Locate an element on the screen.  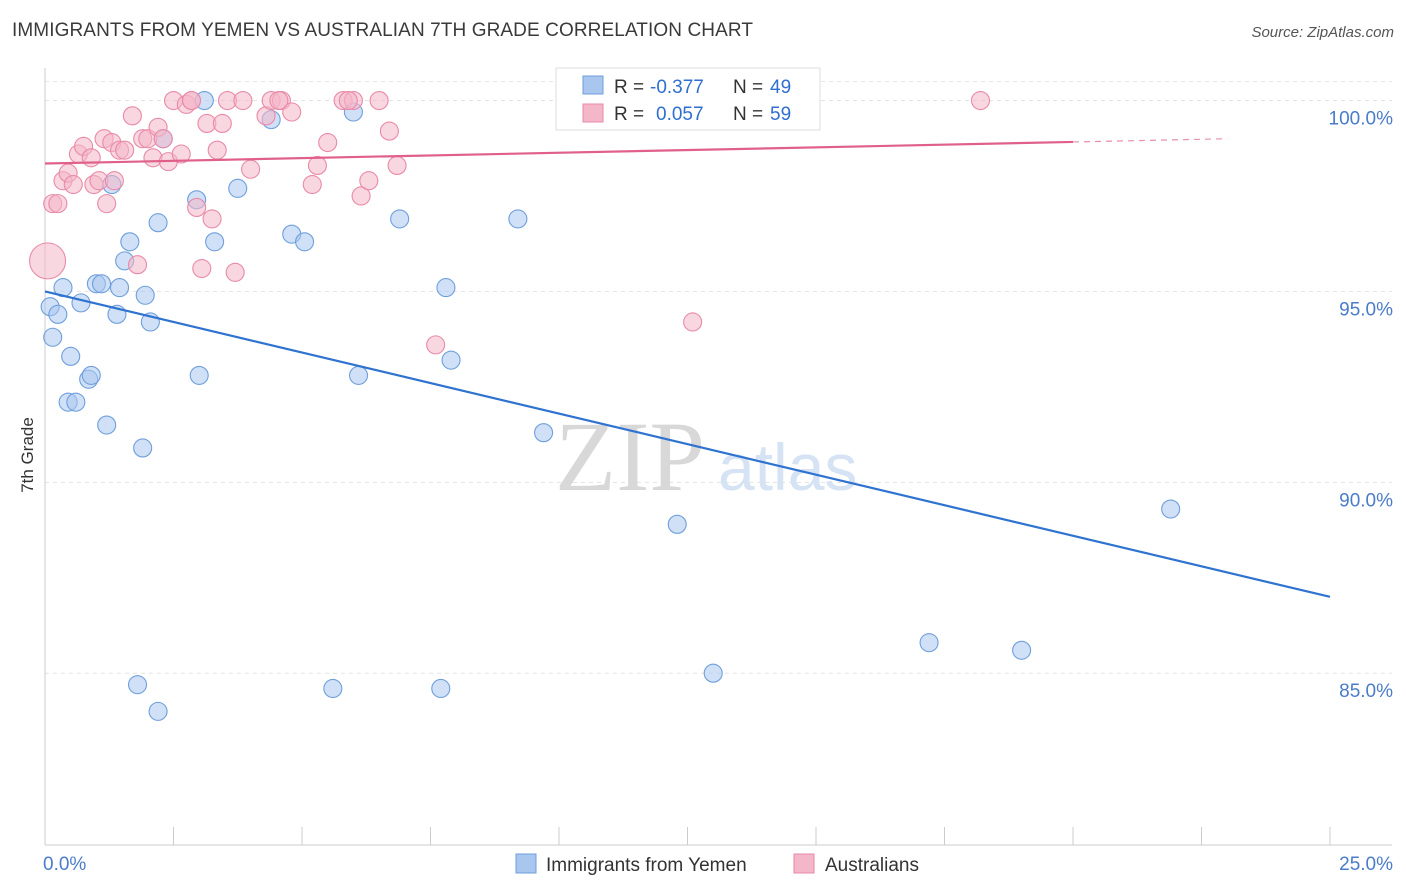
series-legend: Immigrants from Yemen Australians is located at coordinates (717, 864).